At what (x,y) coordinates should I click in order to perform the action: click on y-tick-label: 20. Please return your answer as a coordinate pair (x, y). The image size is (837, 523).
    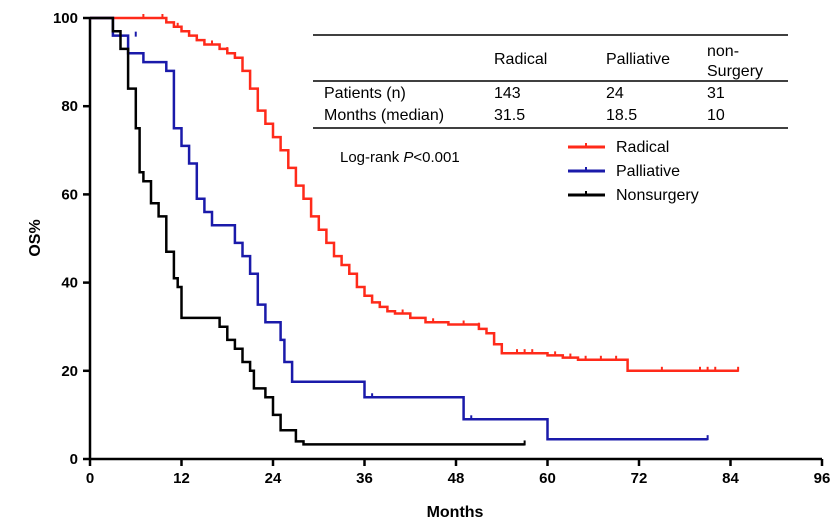
    Looking at the image, I should click on (69, 371).